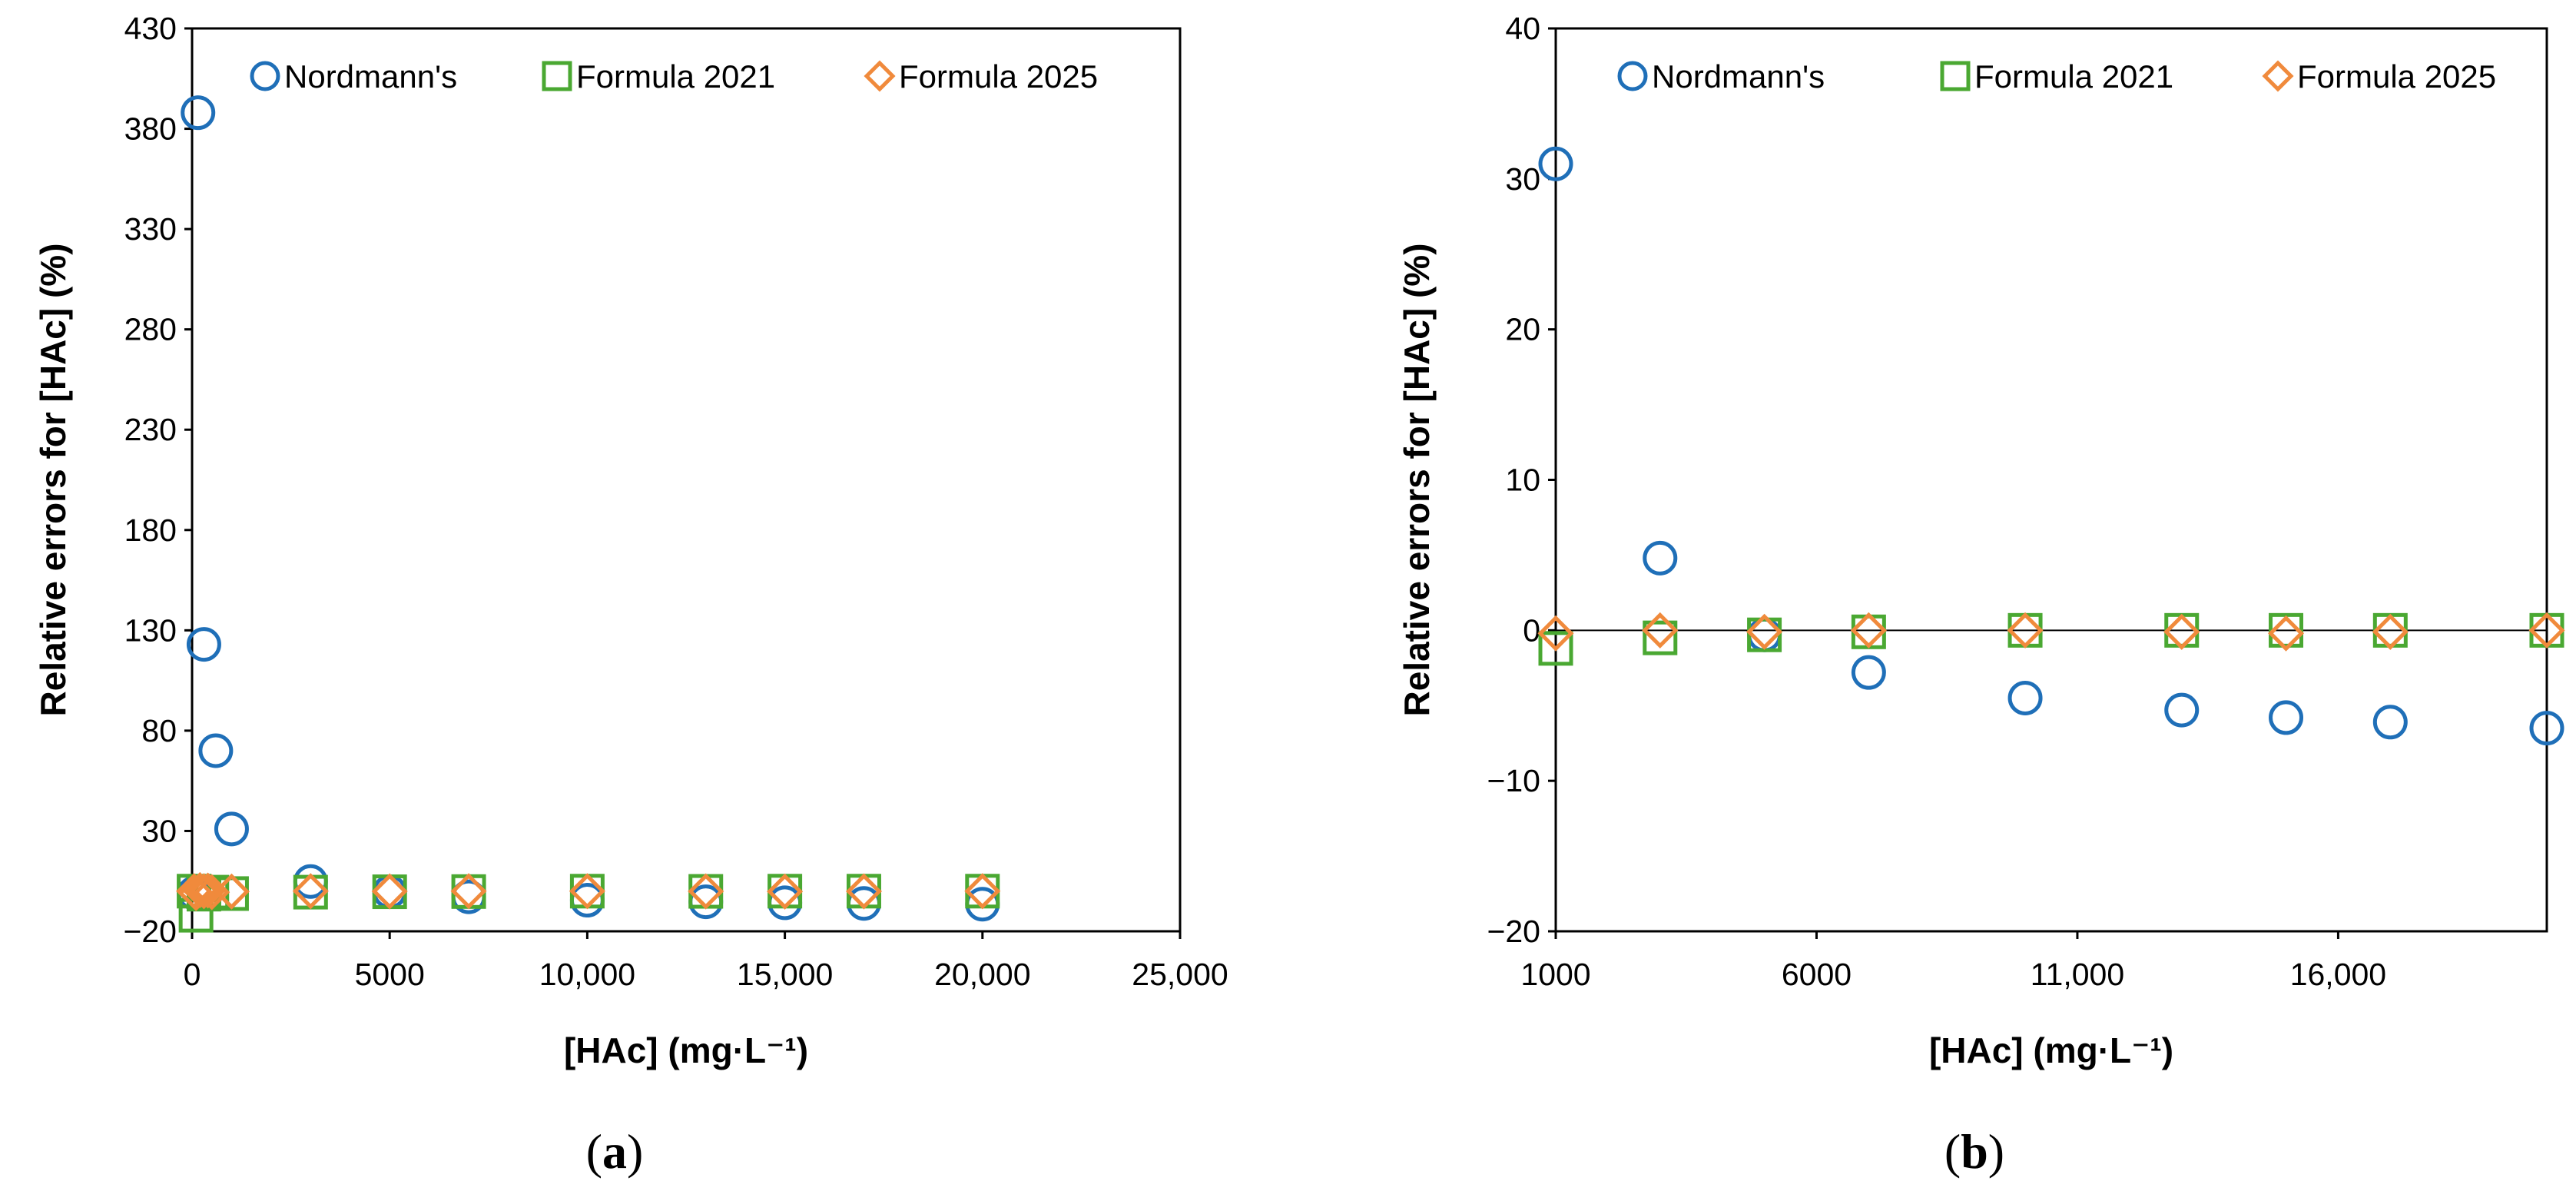 This screenshot has height=1191, width=2576. I want to click on y-tick-label: 40, so click(1522, 29).